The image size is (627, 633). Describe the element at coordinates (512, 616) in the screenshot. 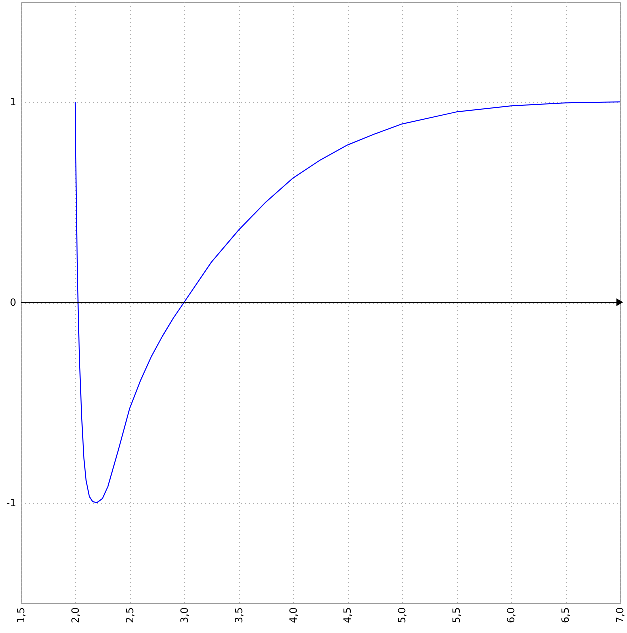

I see `x-tick-label: 6,0` at that location.